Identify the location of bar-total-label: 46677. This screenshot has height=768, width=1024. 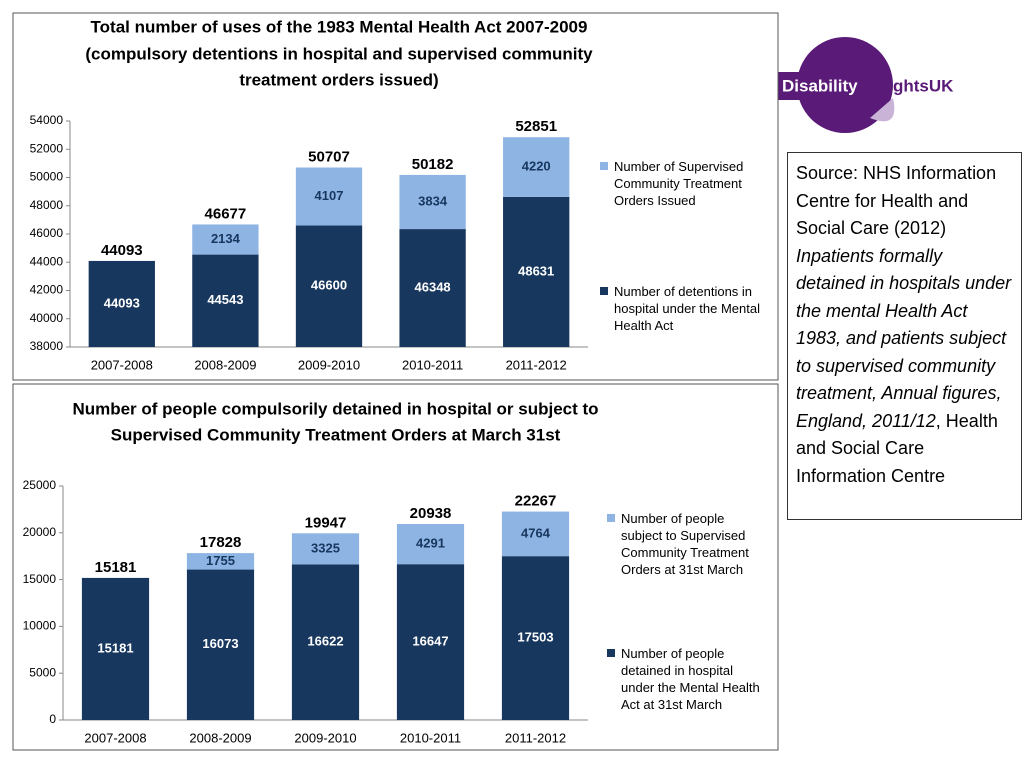
(226, 213).